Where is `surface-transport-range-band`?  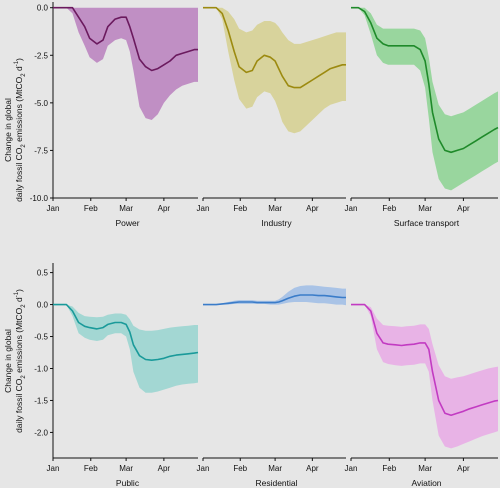
surface-transport-range-band is located at coordinates (424, 99).